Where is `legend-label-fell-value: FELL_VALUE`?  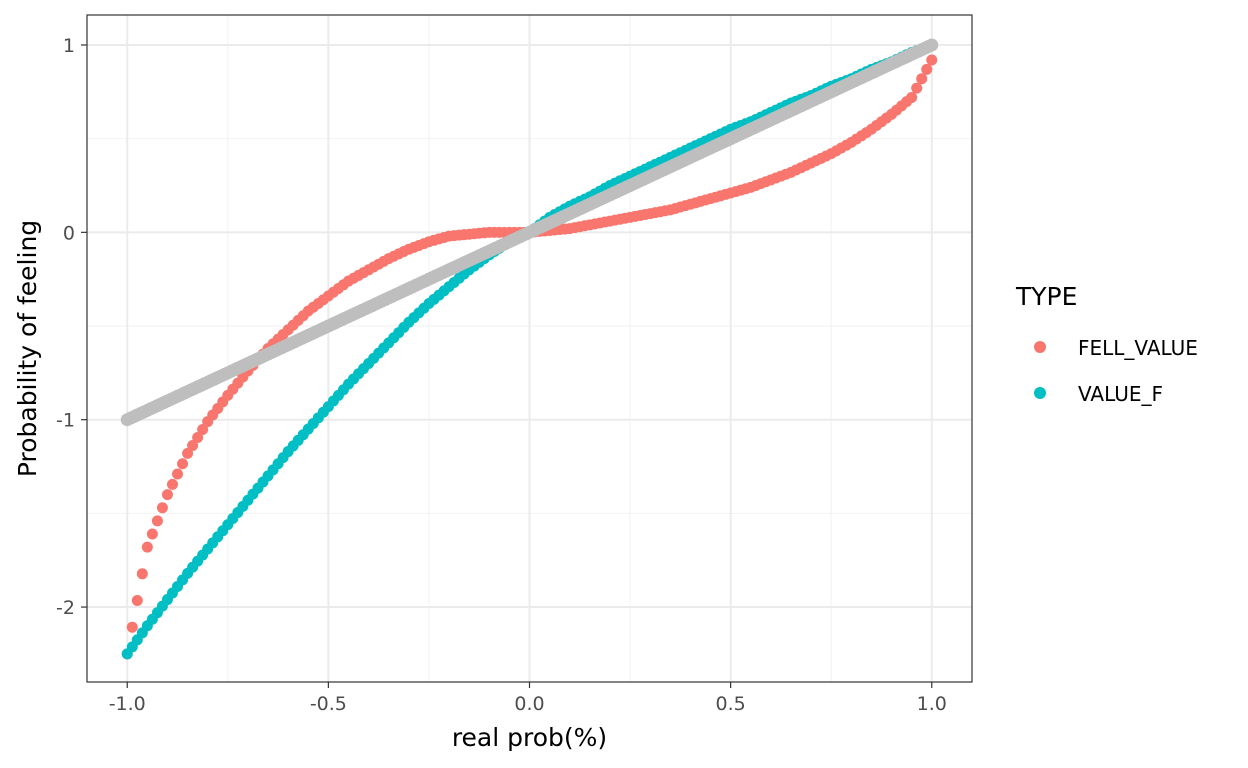 legend-label-fell-value: FELL_VALUE is located at coordinates (1138, 348).